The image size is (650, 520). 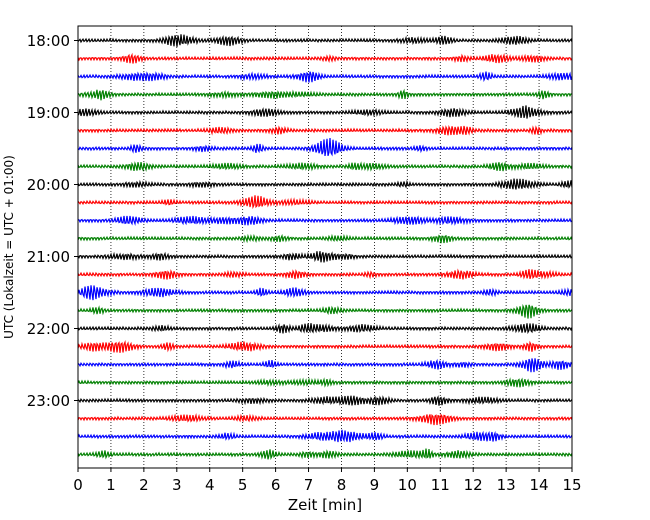 I want to click on x-tick-label: 3, so click(x=177, y=485).